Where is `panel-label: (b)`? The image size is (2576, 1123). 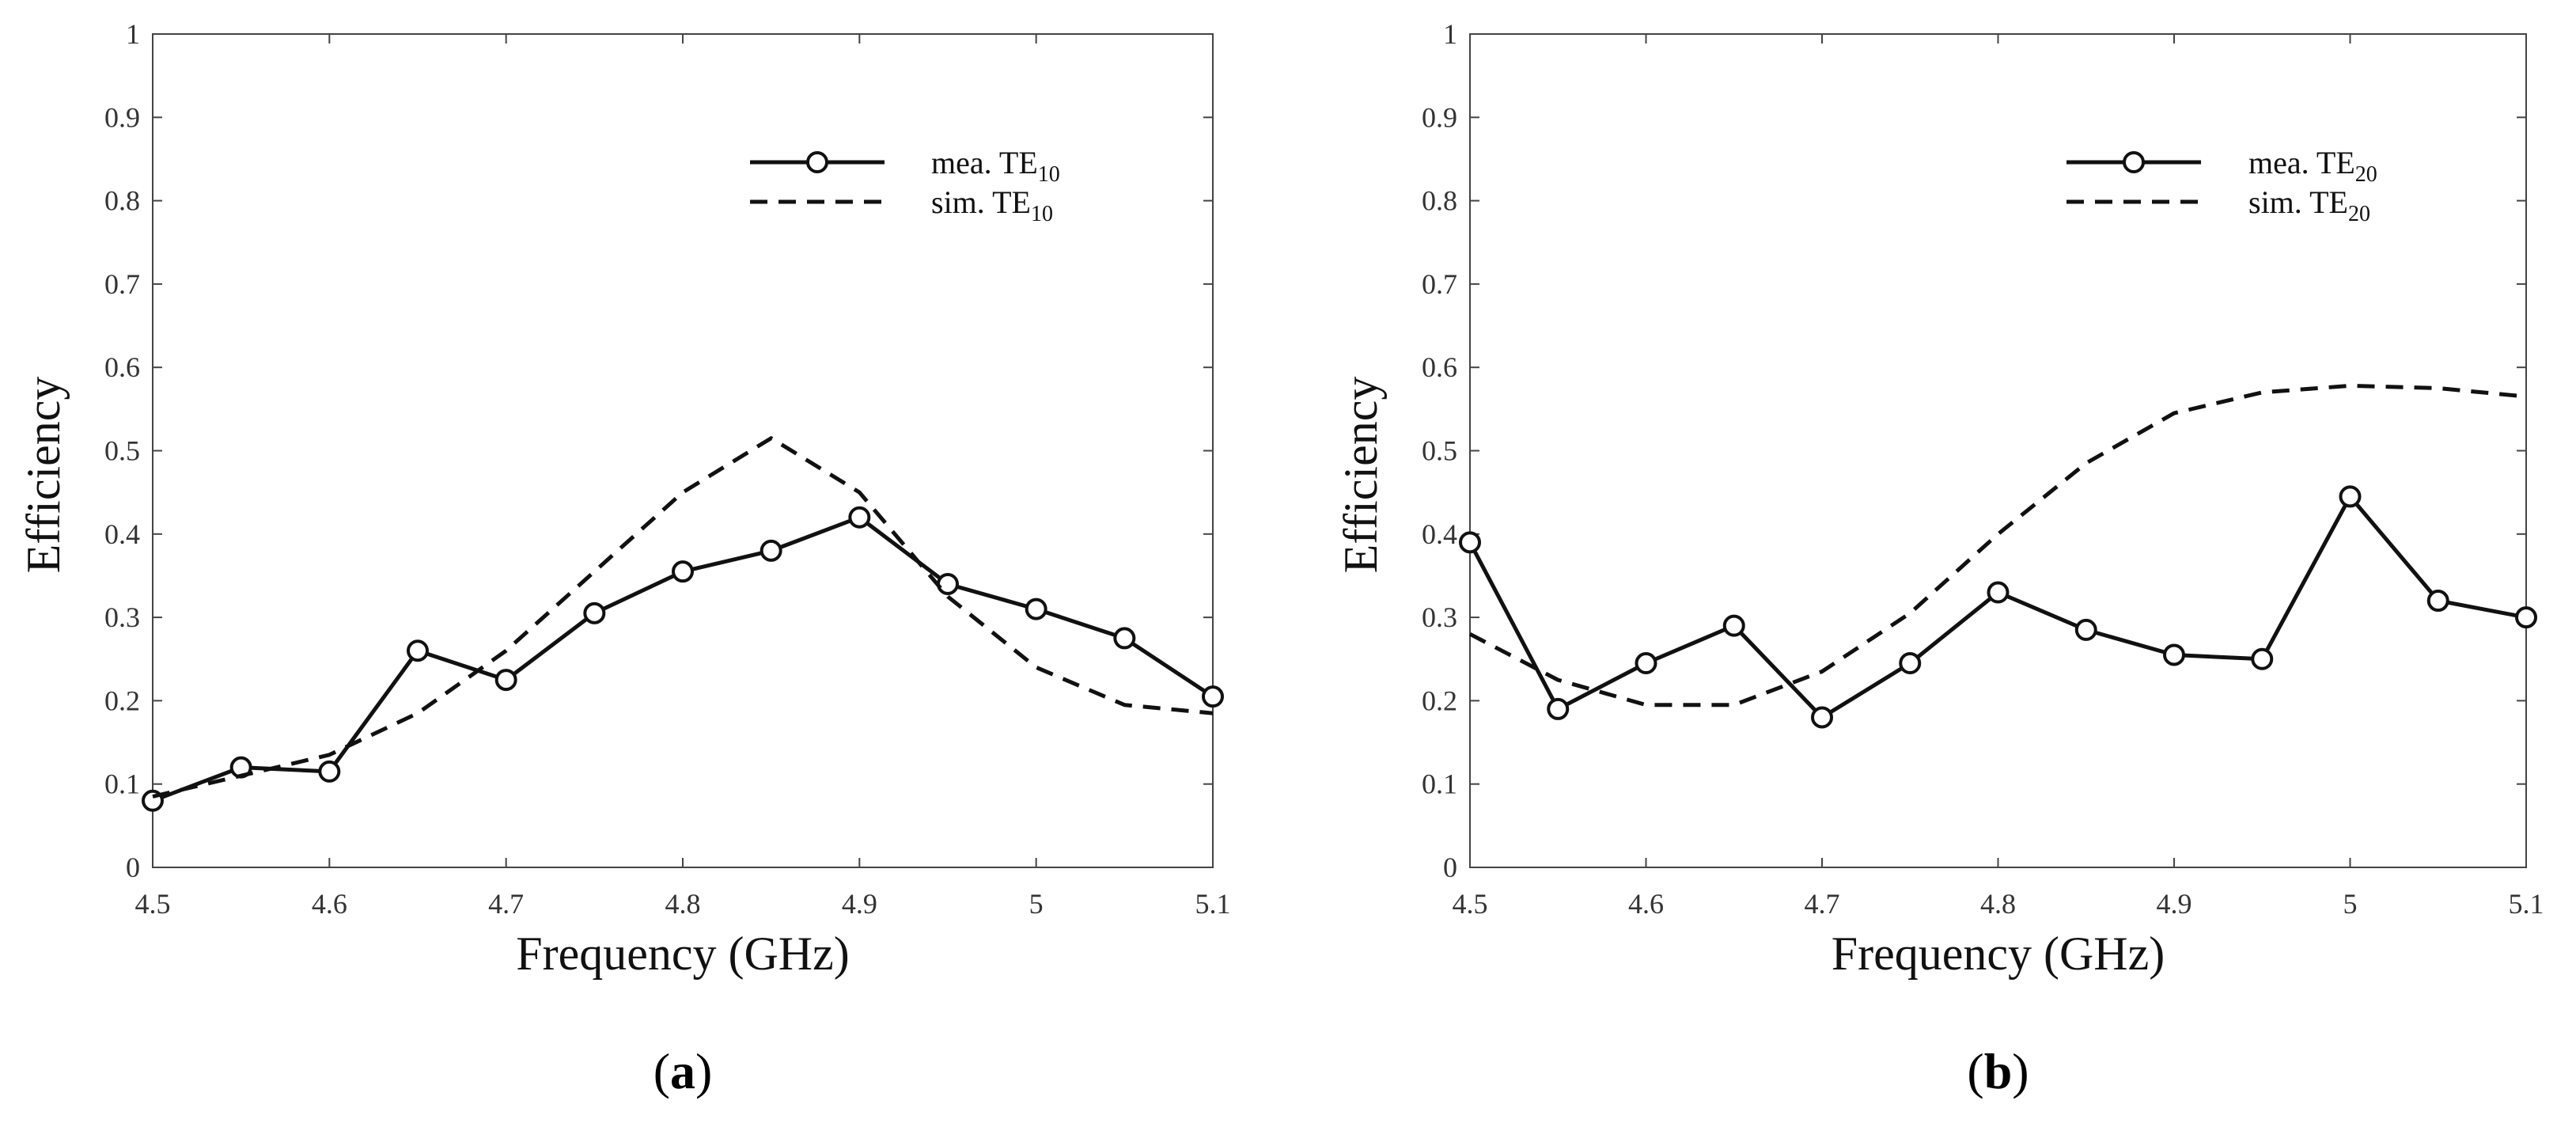
panel-label: (b) is located at coordinates (1998, 1071).